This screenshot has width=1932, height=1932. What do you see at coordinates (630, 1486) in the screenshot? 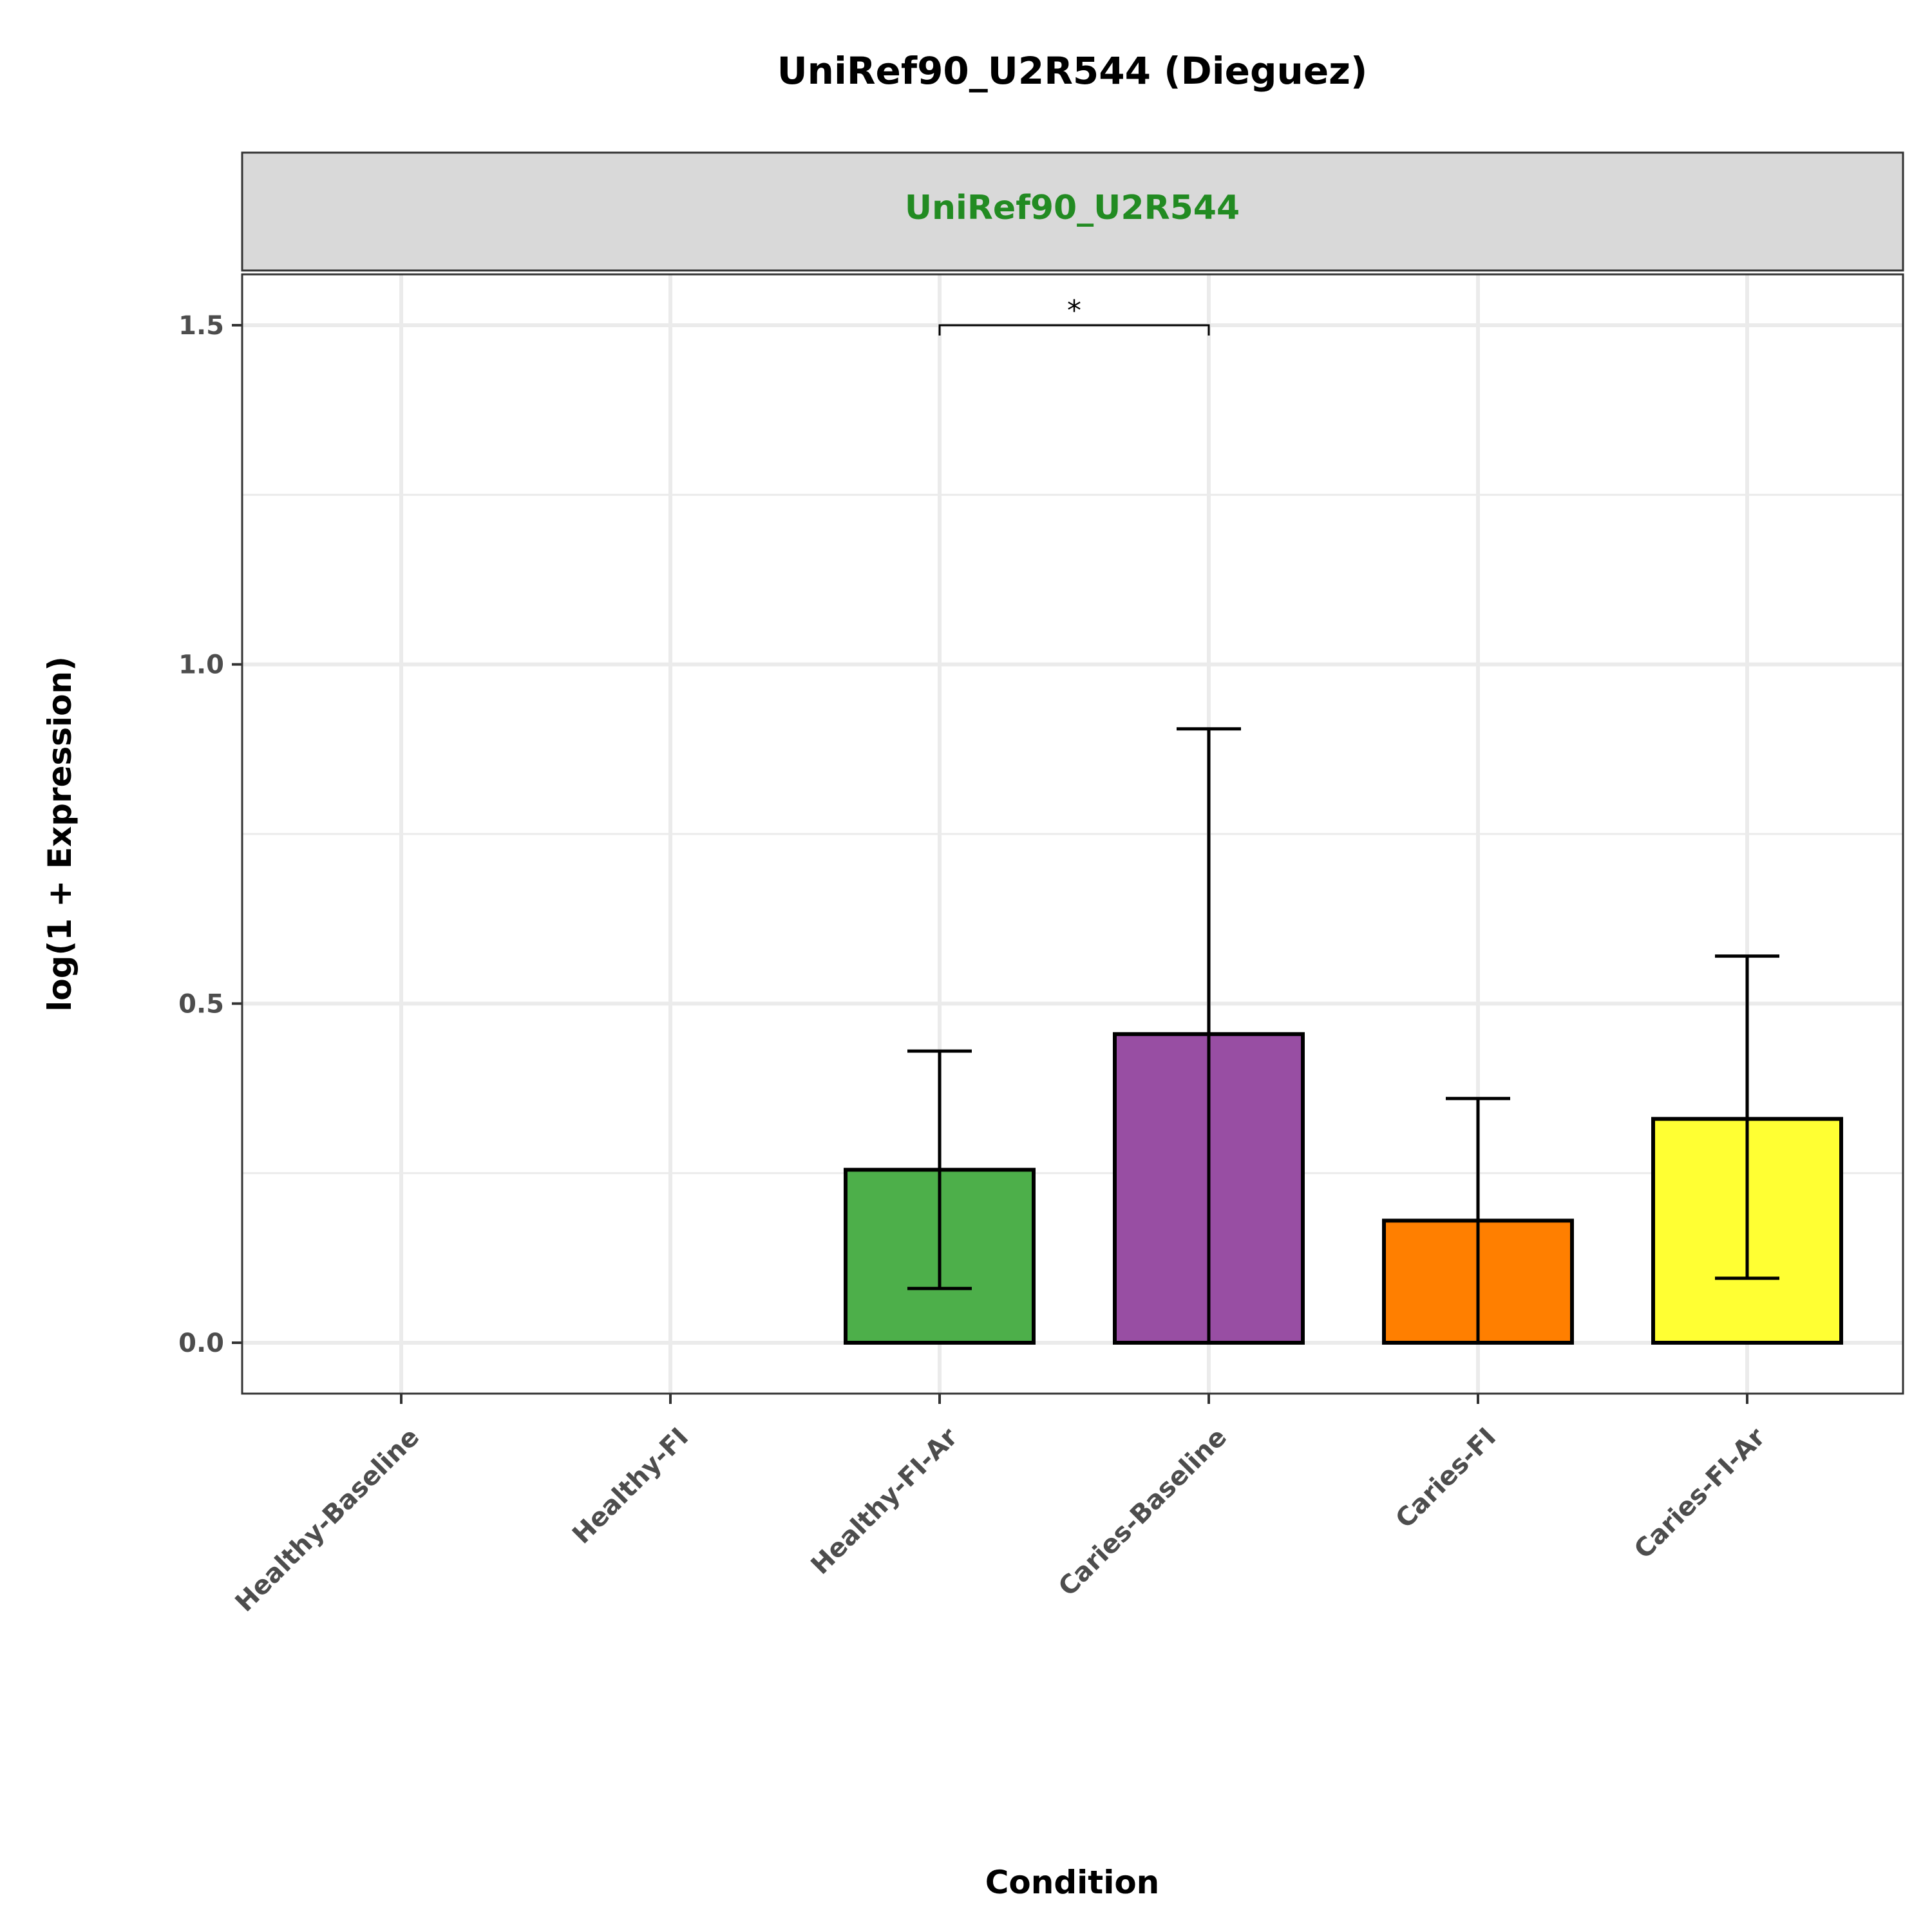
I see `x-tick-label: Healthy-FI` at bounding box center [630, 1486].